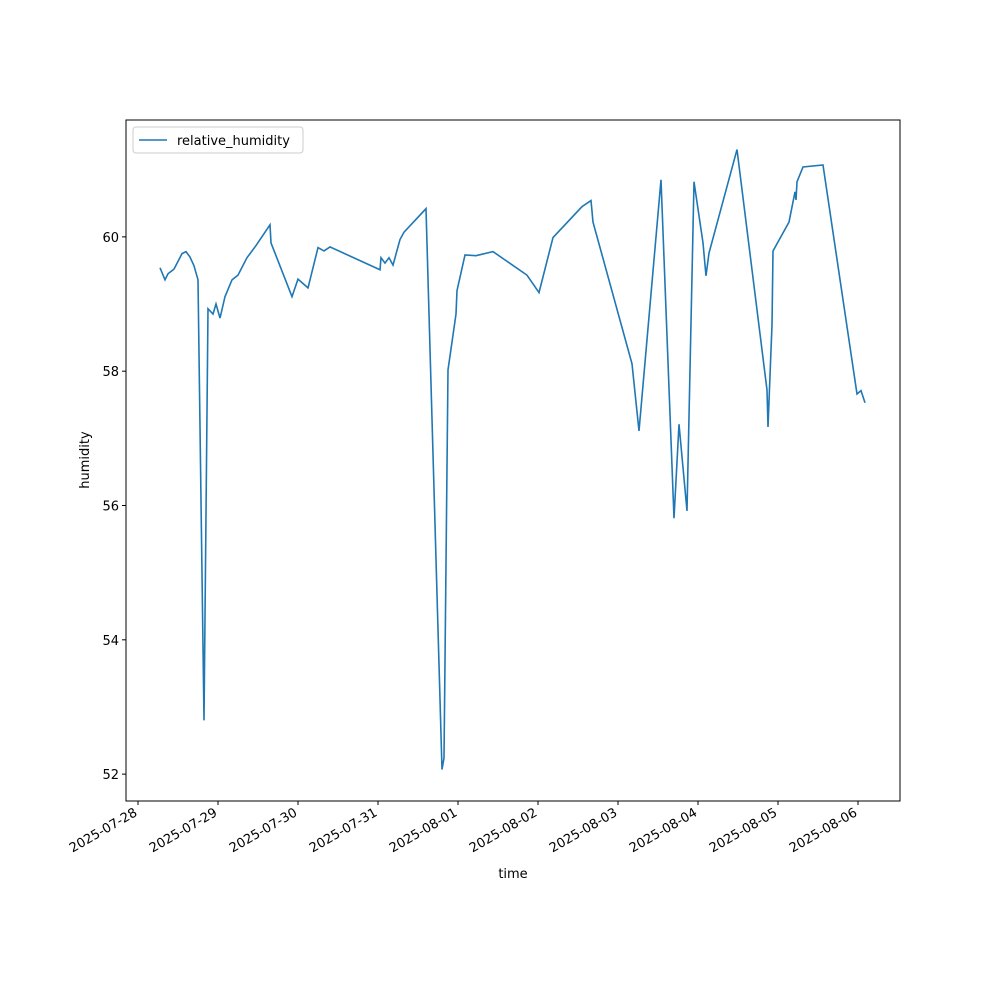 This screenshot has height=1004, width=1000. I want to click on x-tick-label: 2025-07-29, so click(183, 830).